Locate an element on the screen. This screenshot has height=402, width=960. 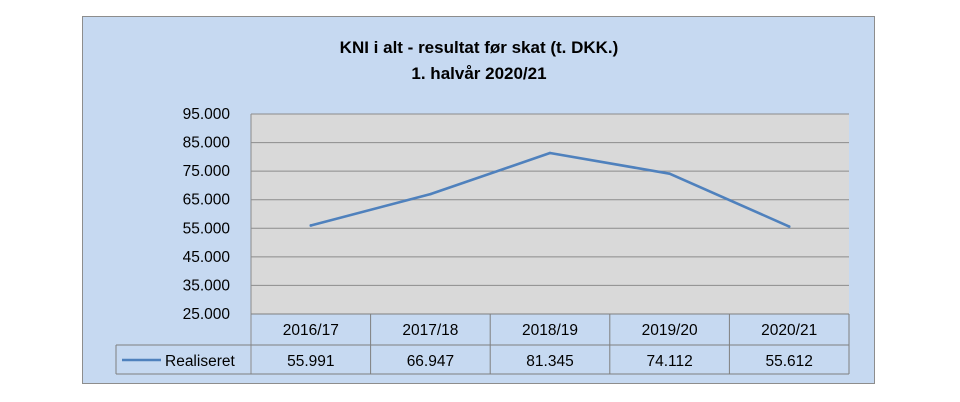
y-tick-label: 25.000 is located at coordinates (207, 314).